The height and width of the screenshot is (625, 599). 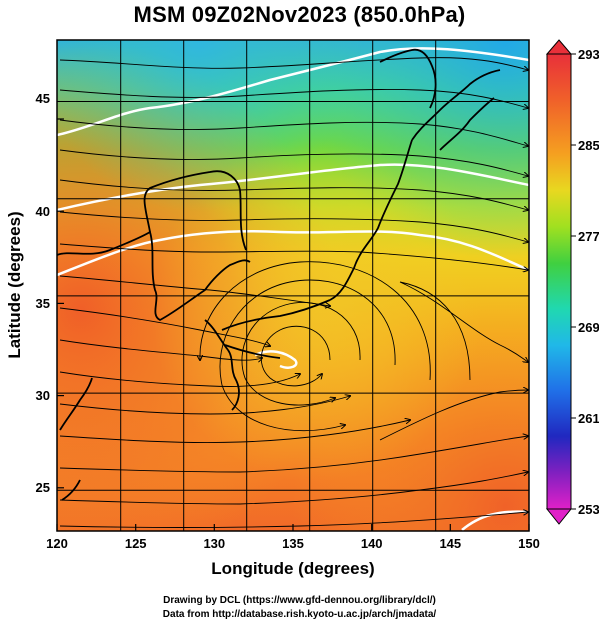 I want to click on colorbar-tick-label: 269, so click(x=588, y=327).